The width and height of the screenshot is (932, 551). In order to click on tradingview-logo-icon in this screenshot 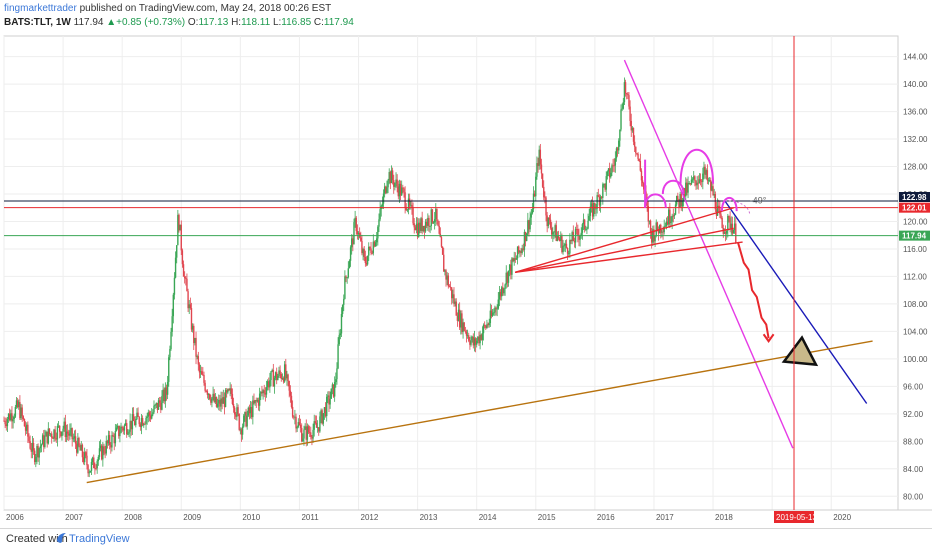, I will do `click(61, 538)`.